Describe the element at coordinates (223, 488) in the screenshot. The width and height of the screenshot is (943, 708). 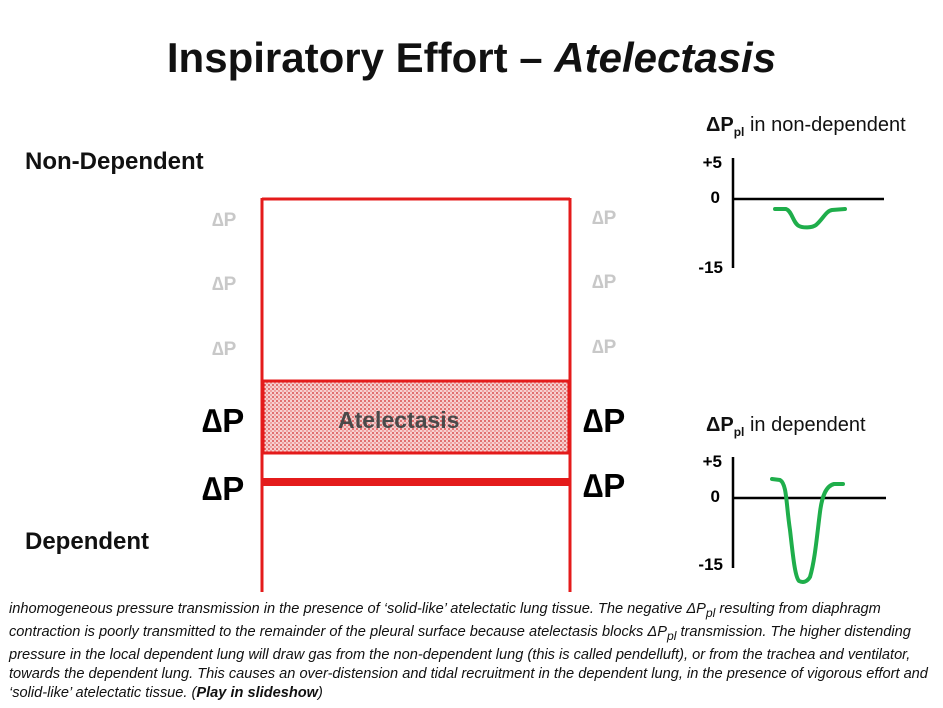
I see `delta-p-left-5: ∆P` at that location.